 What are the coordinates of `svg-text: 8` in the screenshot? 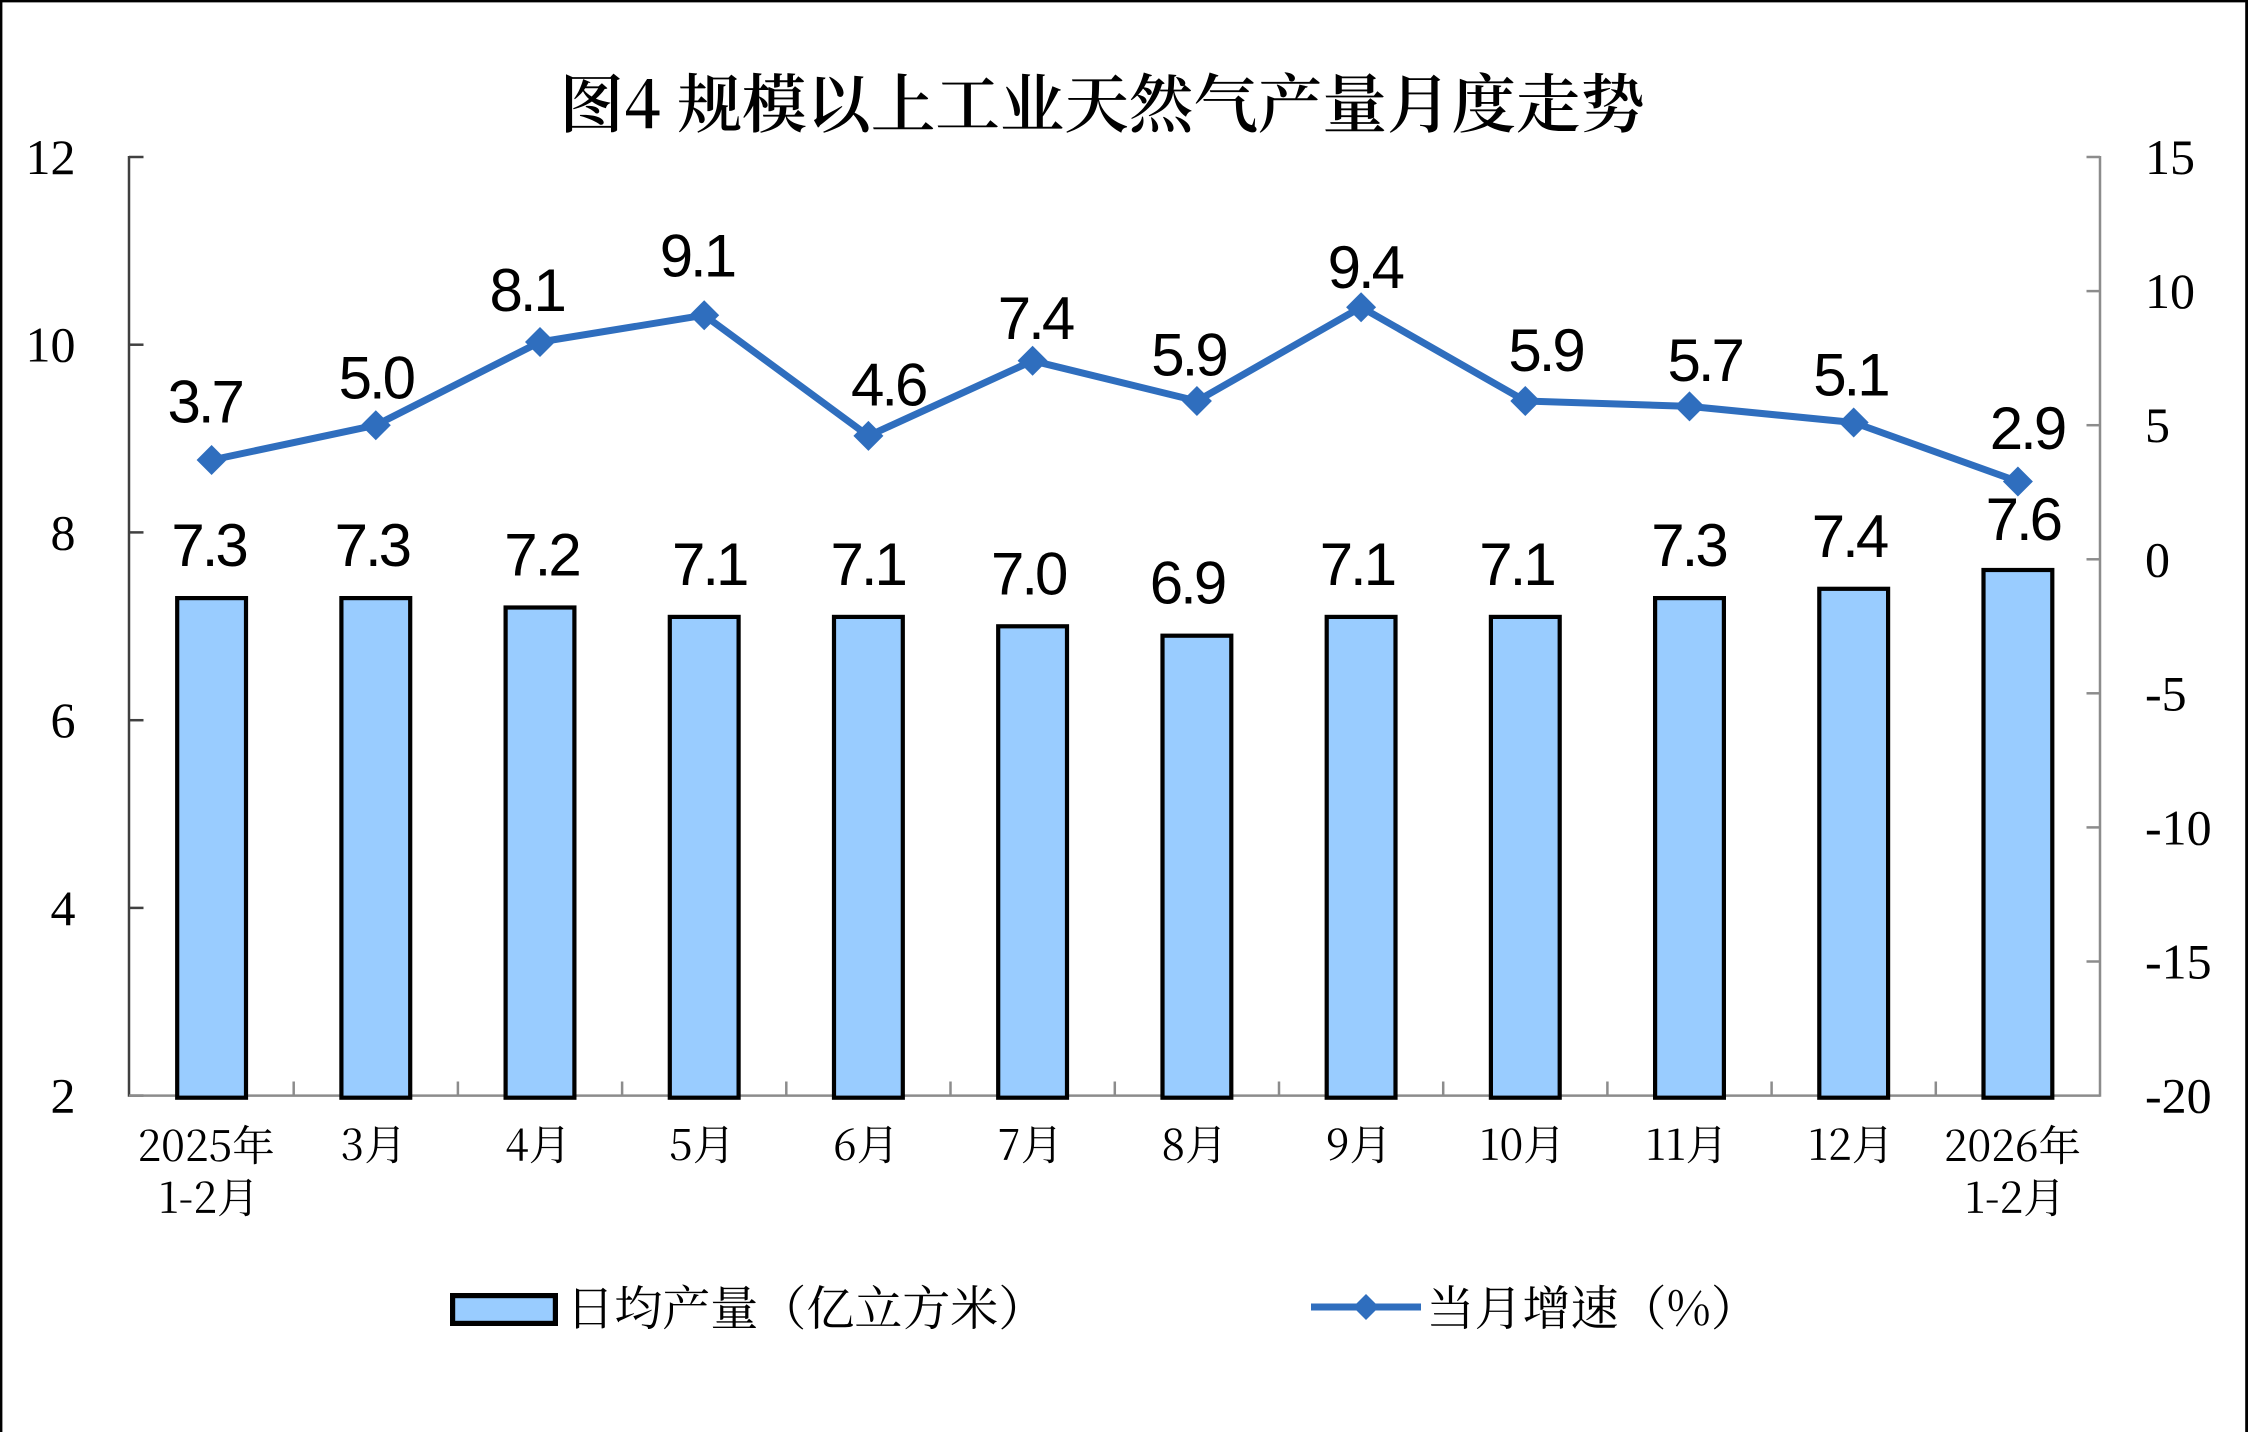 It's located at (63, 532).